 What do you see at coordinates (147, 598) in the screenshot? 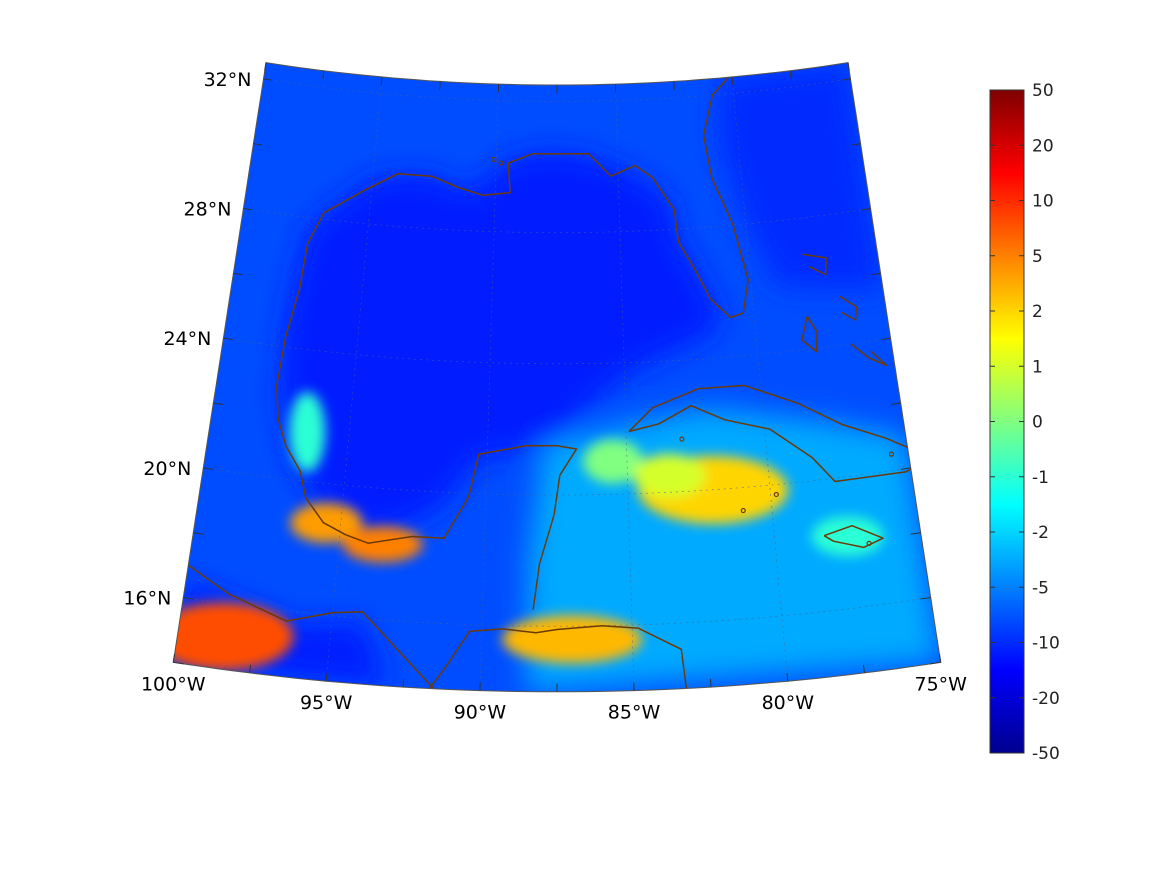
I see `latitude-label: 16°N` at bounding box center [147, 598].